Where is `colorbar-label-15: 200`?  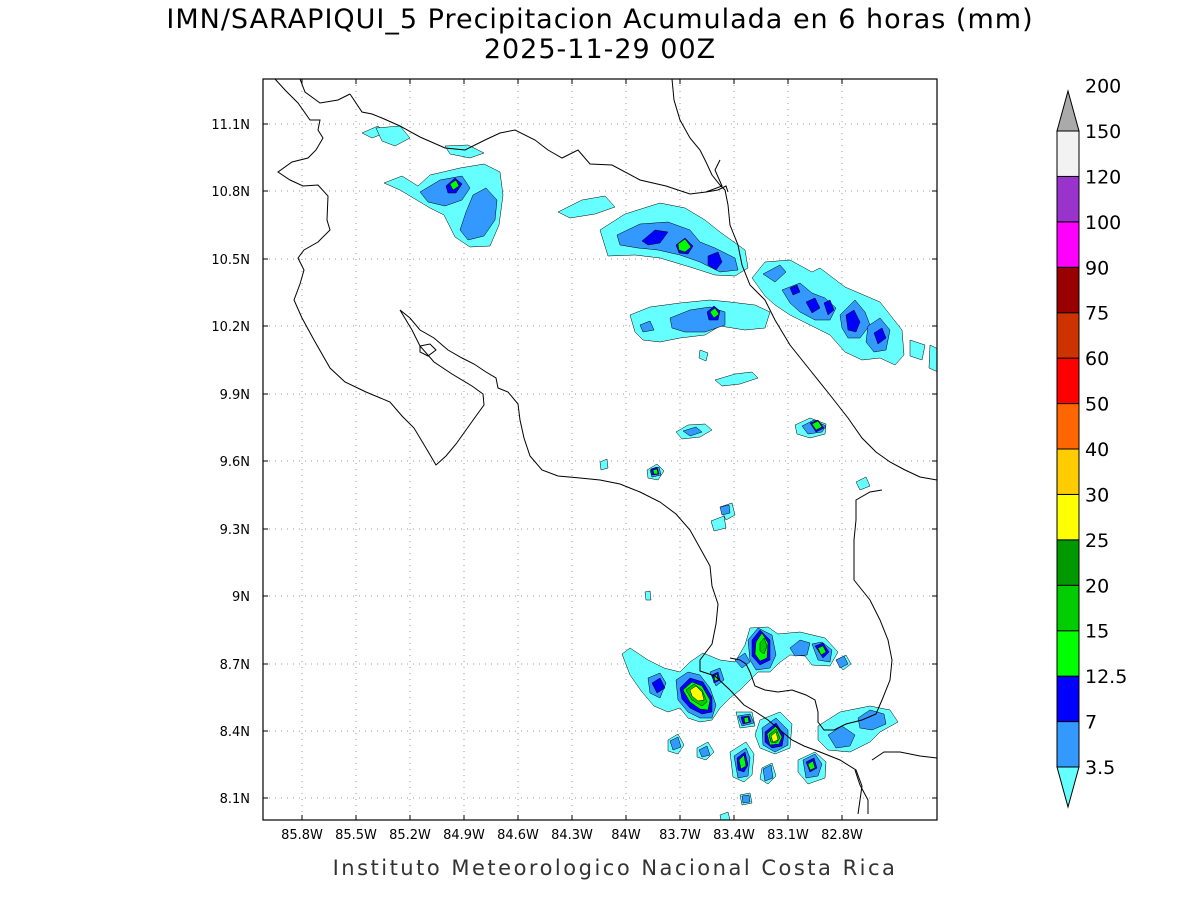
colorbar-label-15: 200 is located at coordinates (1103, 87).